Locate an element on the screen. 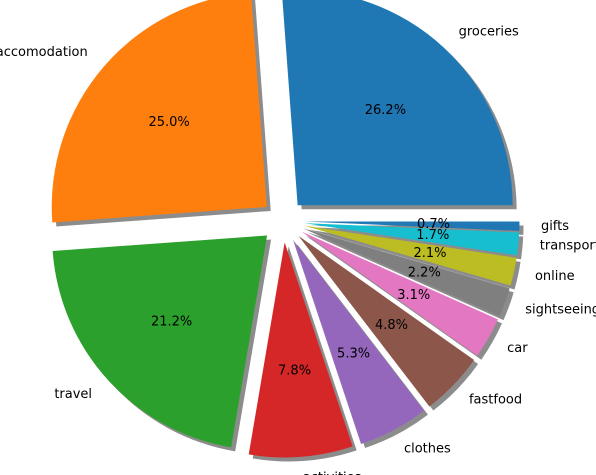 The height and width of the screenshot is (475, 596). category-label-gifts: gifts is located at coordinates (555, 226).